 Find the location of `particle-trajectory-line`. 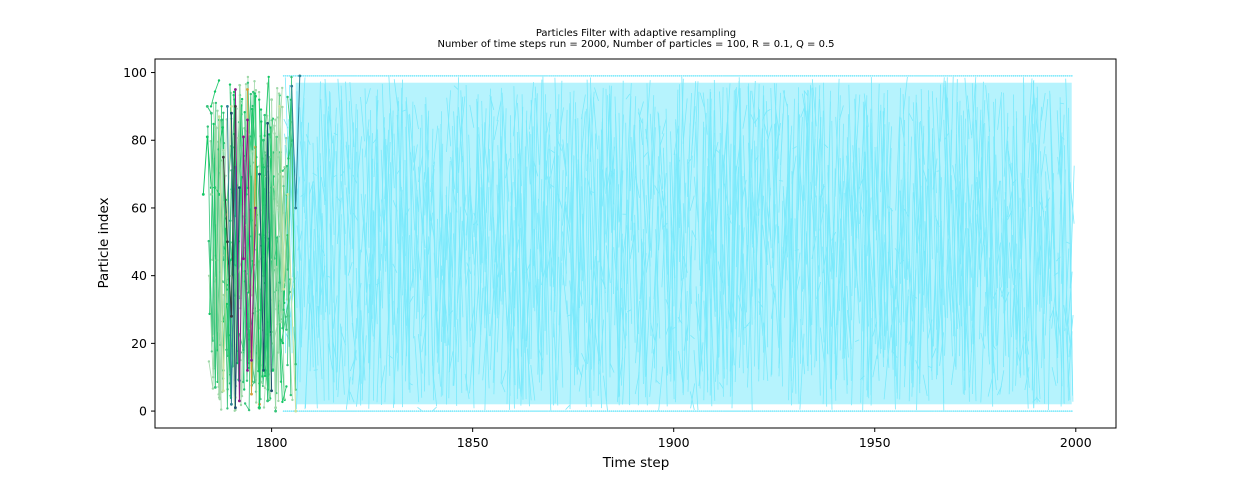

particle-trajectory-line is located at coordinates (288, 259).